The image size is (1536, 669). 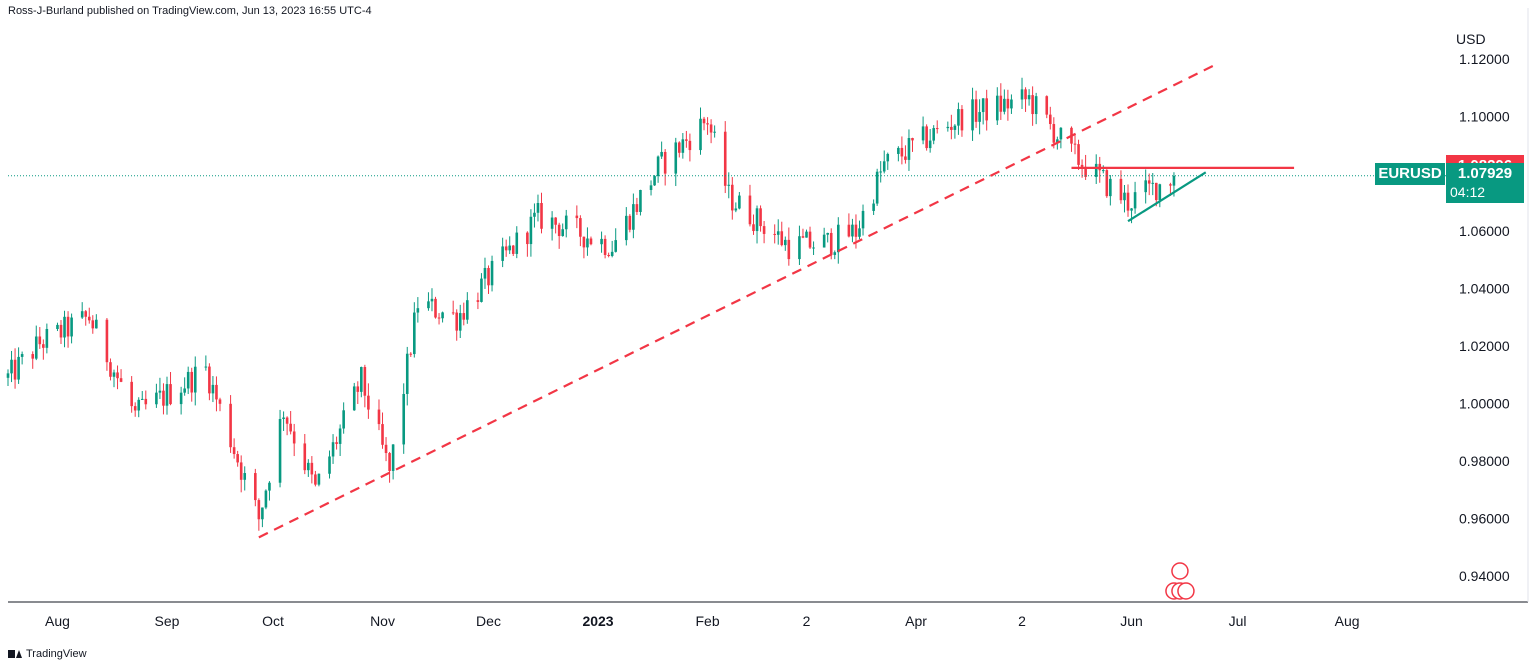 What do you see at coordinates (1471, 39) in the screenshot?
I see `currency-label: USD` at bounding box center [1471, 39].